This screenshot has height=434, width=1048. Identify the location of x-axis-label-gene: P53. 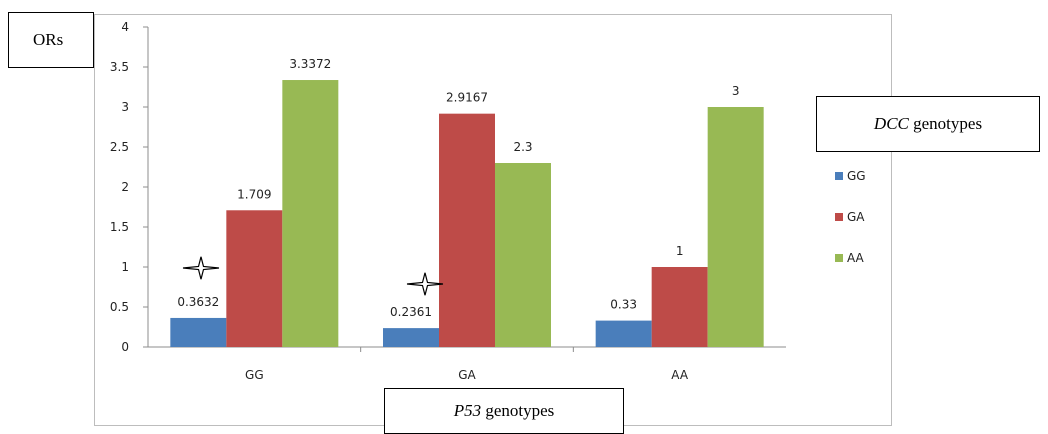
(467, 410).